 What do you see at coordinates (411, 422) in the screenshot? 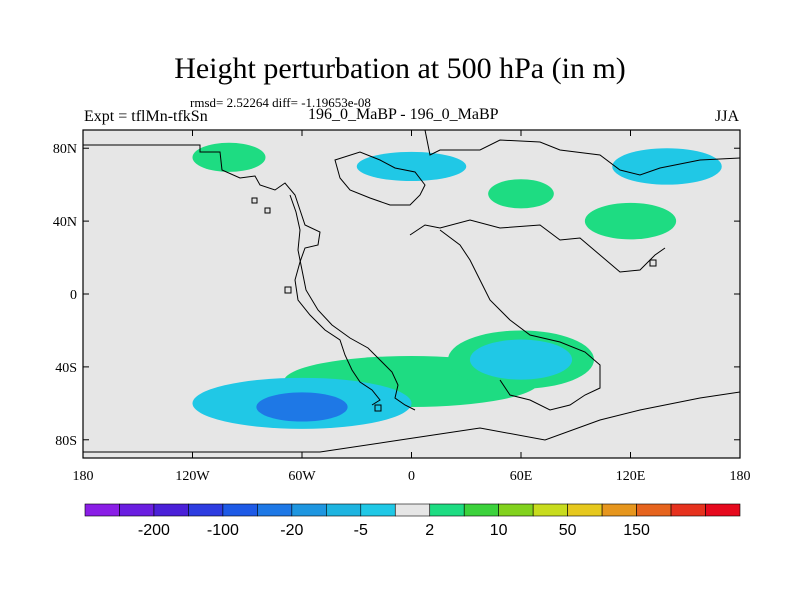
I see `coastline-antarctica` at bounding box center [411, 422].